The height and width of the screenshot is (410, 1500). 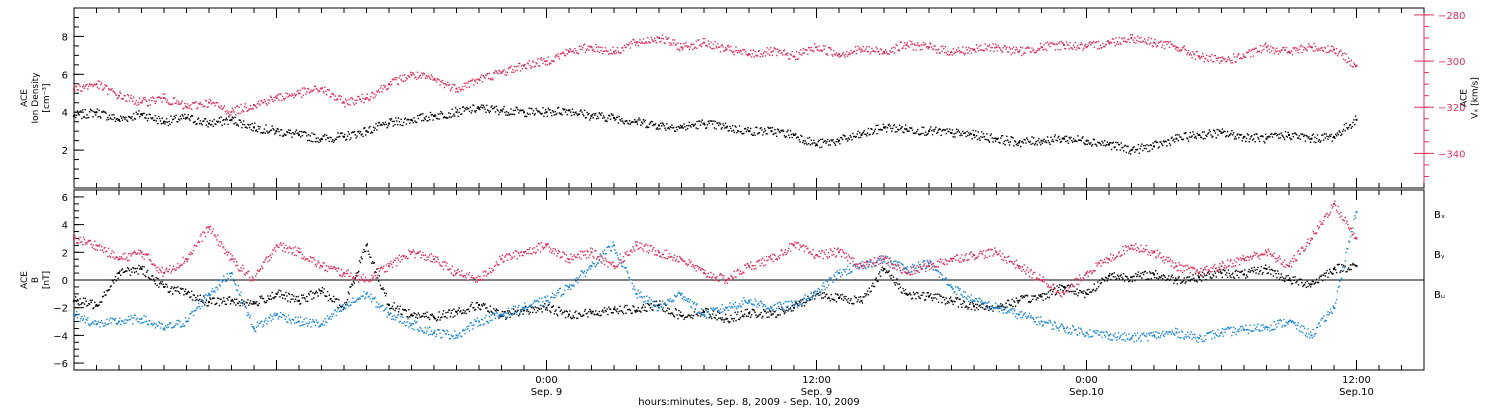 I want to click on x-tick-time-label: 0:00, so click(x=1086, y=380).